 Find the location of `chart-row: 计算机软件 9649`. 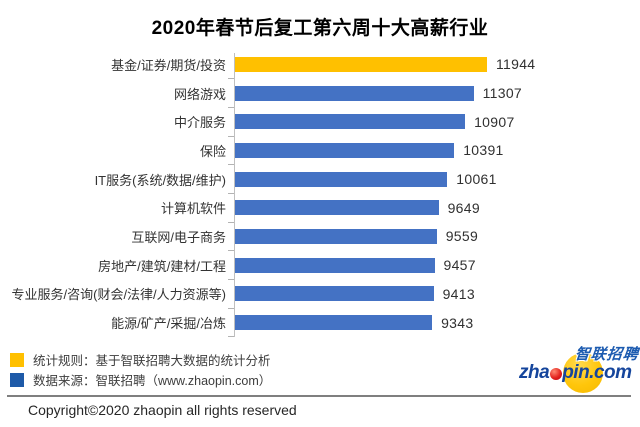

chart-row: 计算机软件 9649 is located at coordinates (320, 208).